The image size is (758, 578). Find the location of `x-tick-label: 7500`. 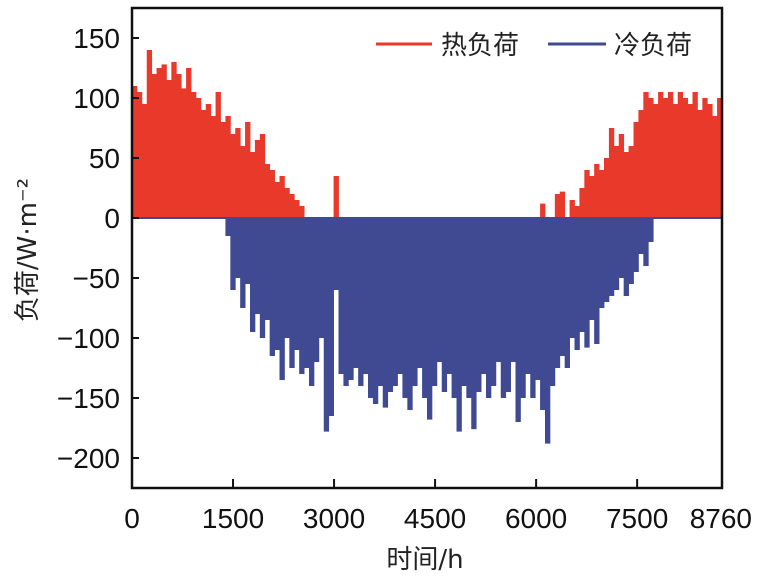

x-tick-label: 7500 is located at coordinates (637, 518).